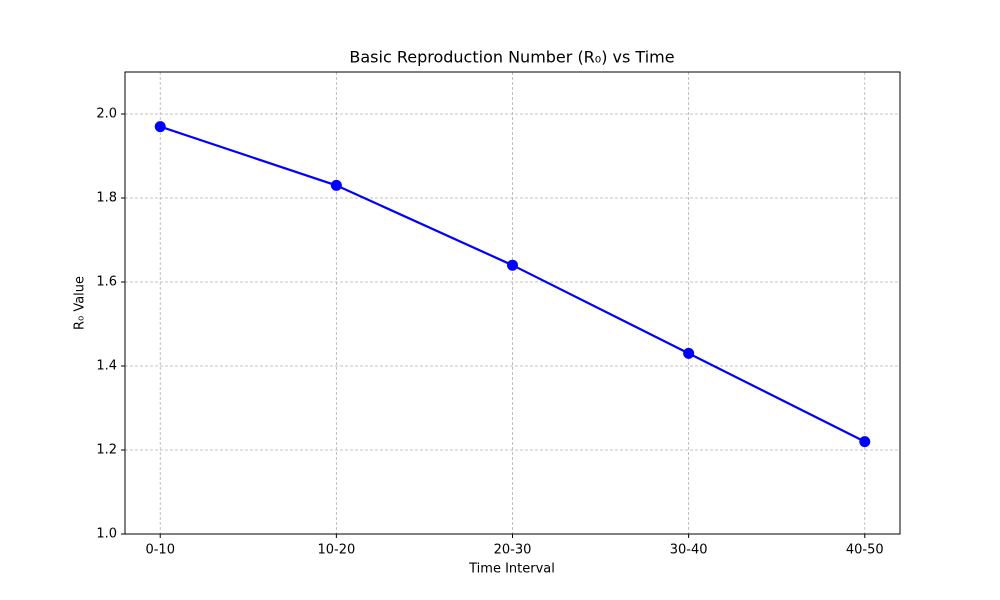  What do you see at coordinates (511, 569) in the screenshot?
I see `x-axis-label: Time Interval` at bounding box center [511, 569].